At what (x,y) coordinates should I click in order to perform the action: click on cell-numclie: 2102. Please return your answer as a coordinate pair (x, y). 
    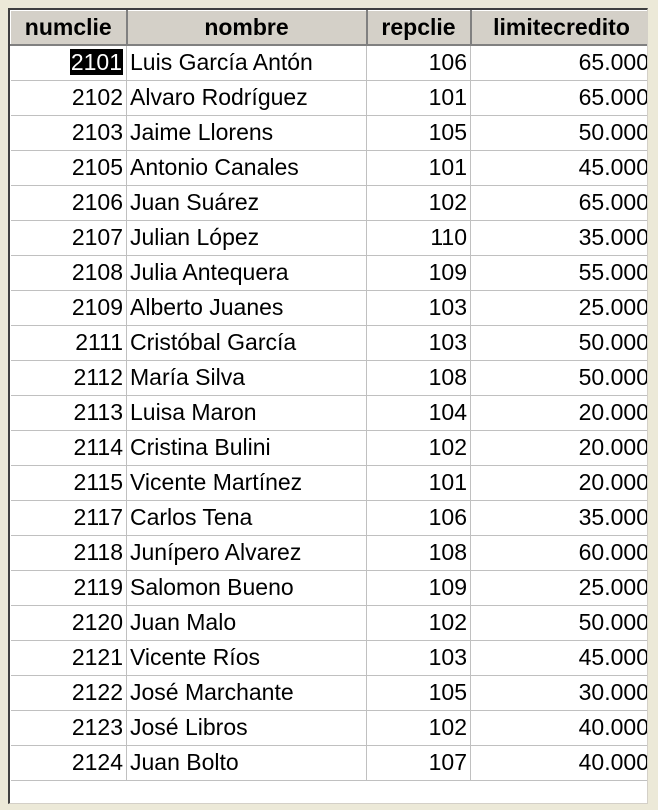
    Looking at the image, I should click on (68, 98).